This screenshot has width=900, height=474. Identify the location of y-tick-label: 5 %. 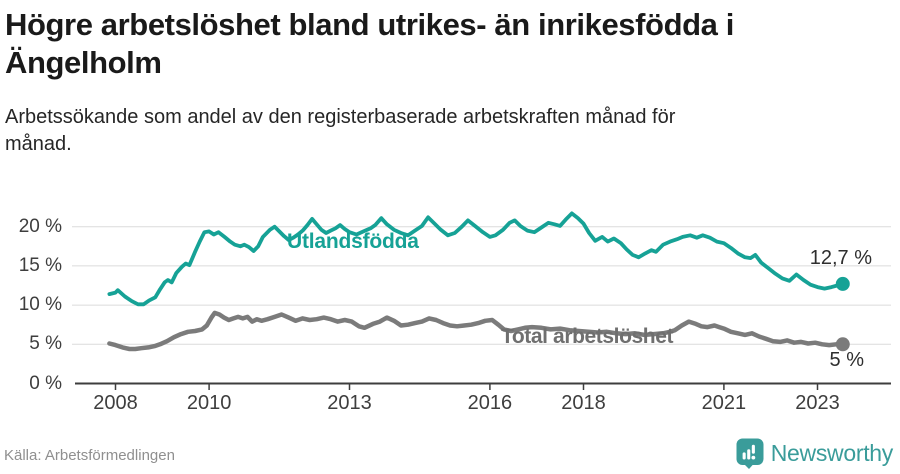
(45, 344).